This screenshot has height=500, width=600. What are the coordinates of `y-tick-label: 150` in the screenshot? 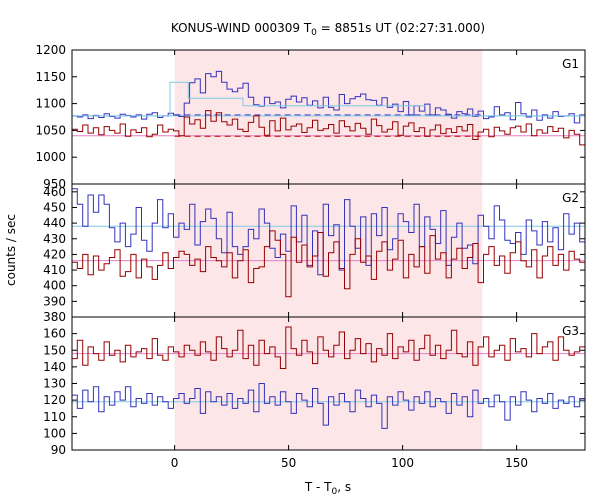 It's located at (54, 350).